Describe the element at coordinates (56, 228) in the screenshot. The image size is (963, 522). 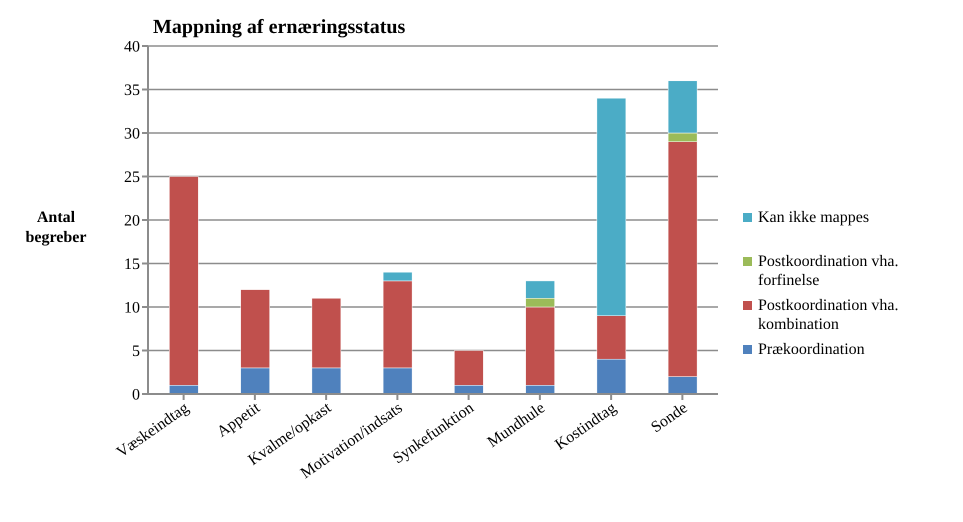
I see `y-axis-title: Antal begreber` at that location.